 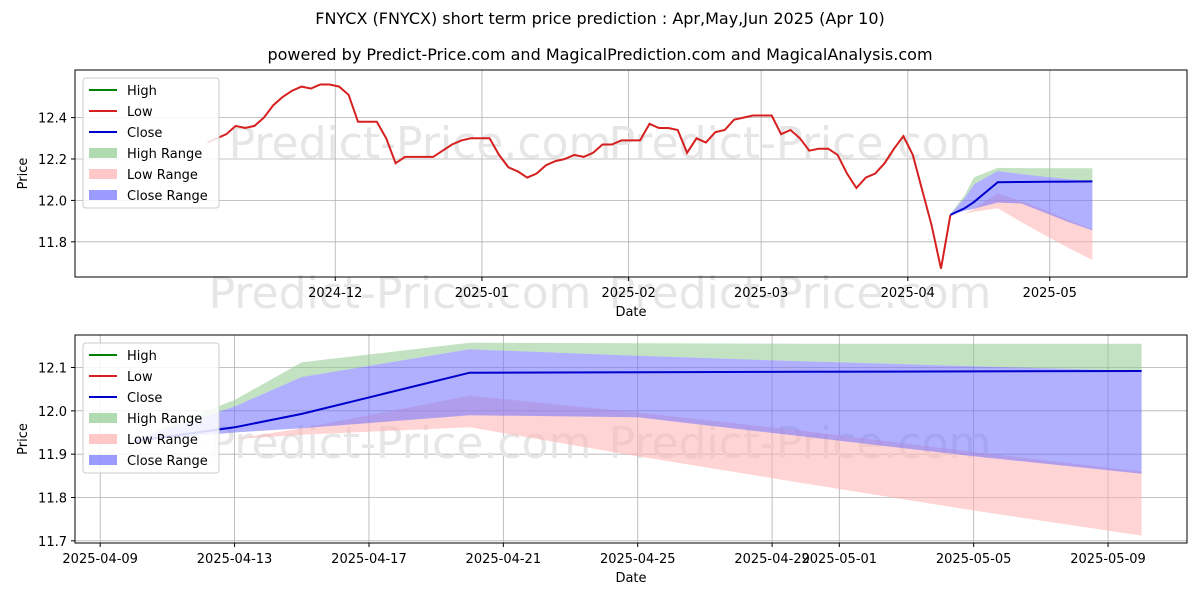 I want to click on x-tick-label: 2025-05-09, so click(x=1108, y=559).